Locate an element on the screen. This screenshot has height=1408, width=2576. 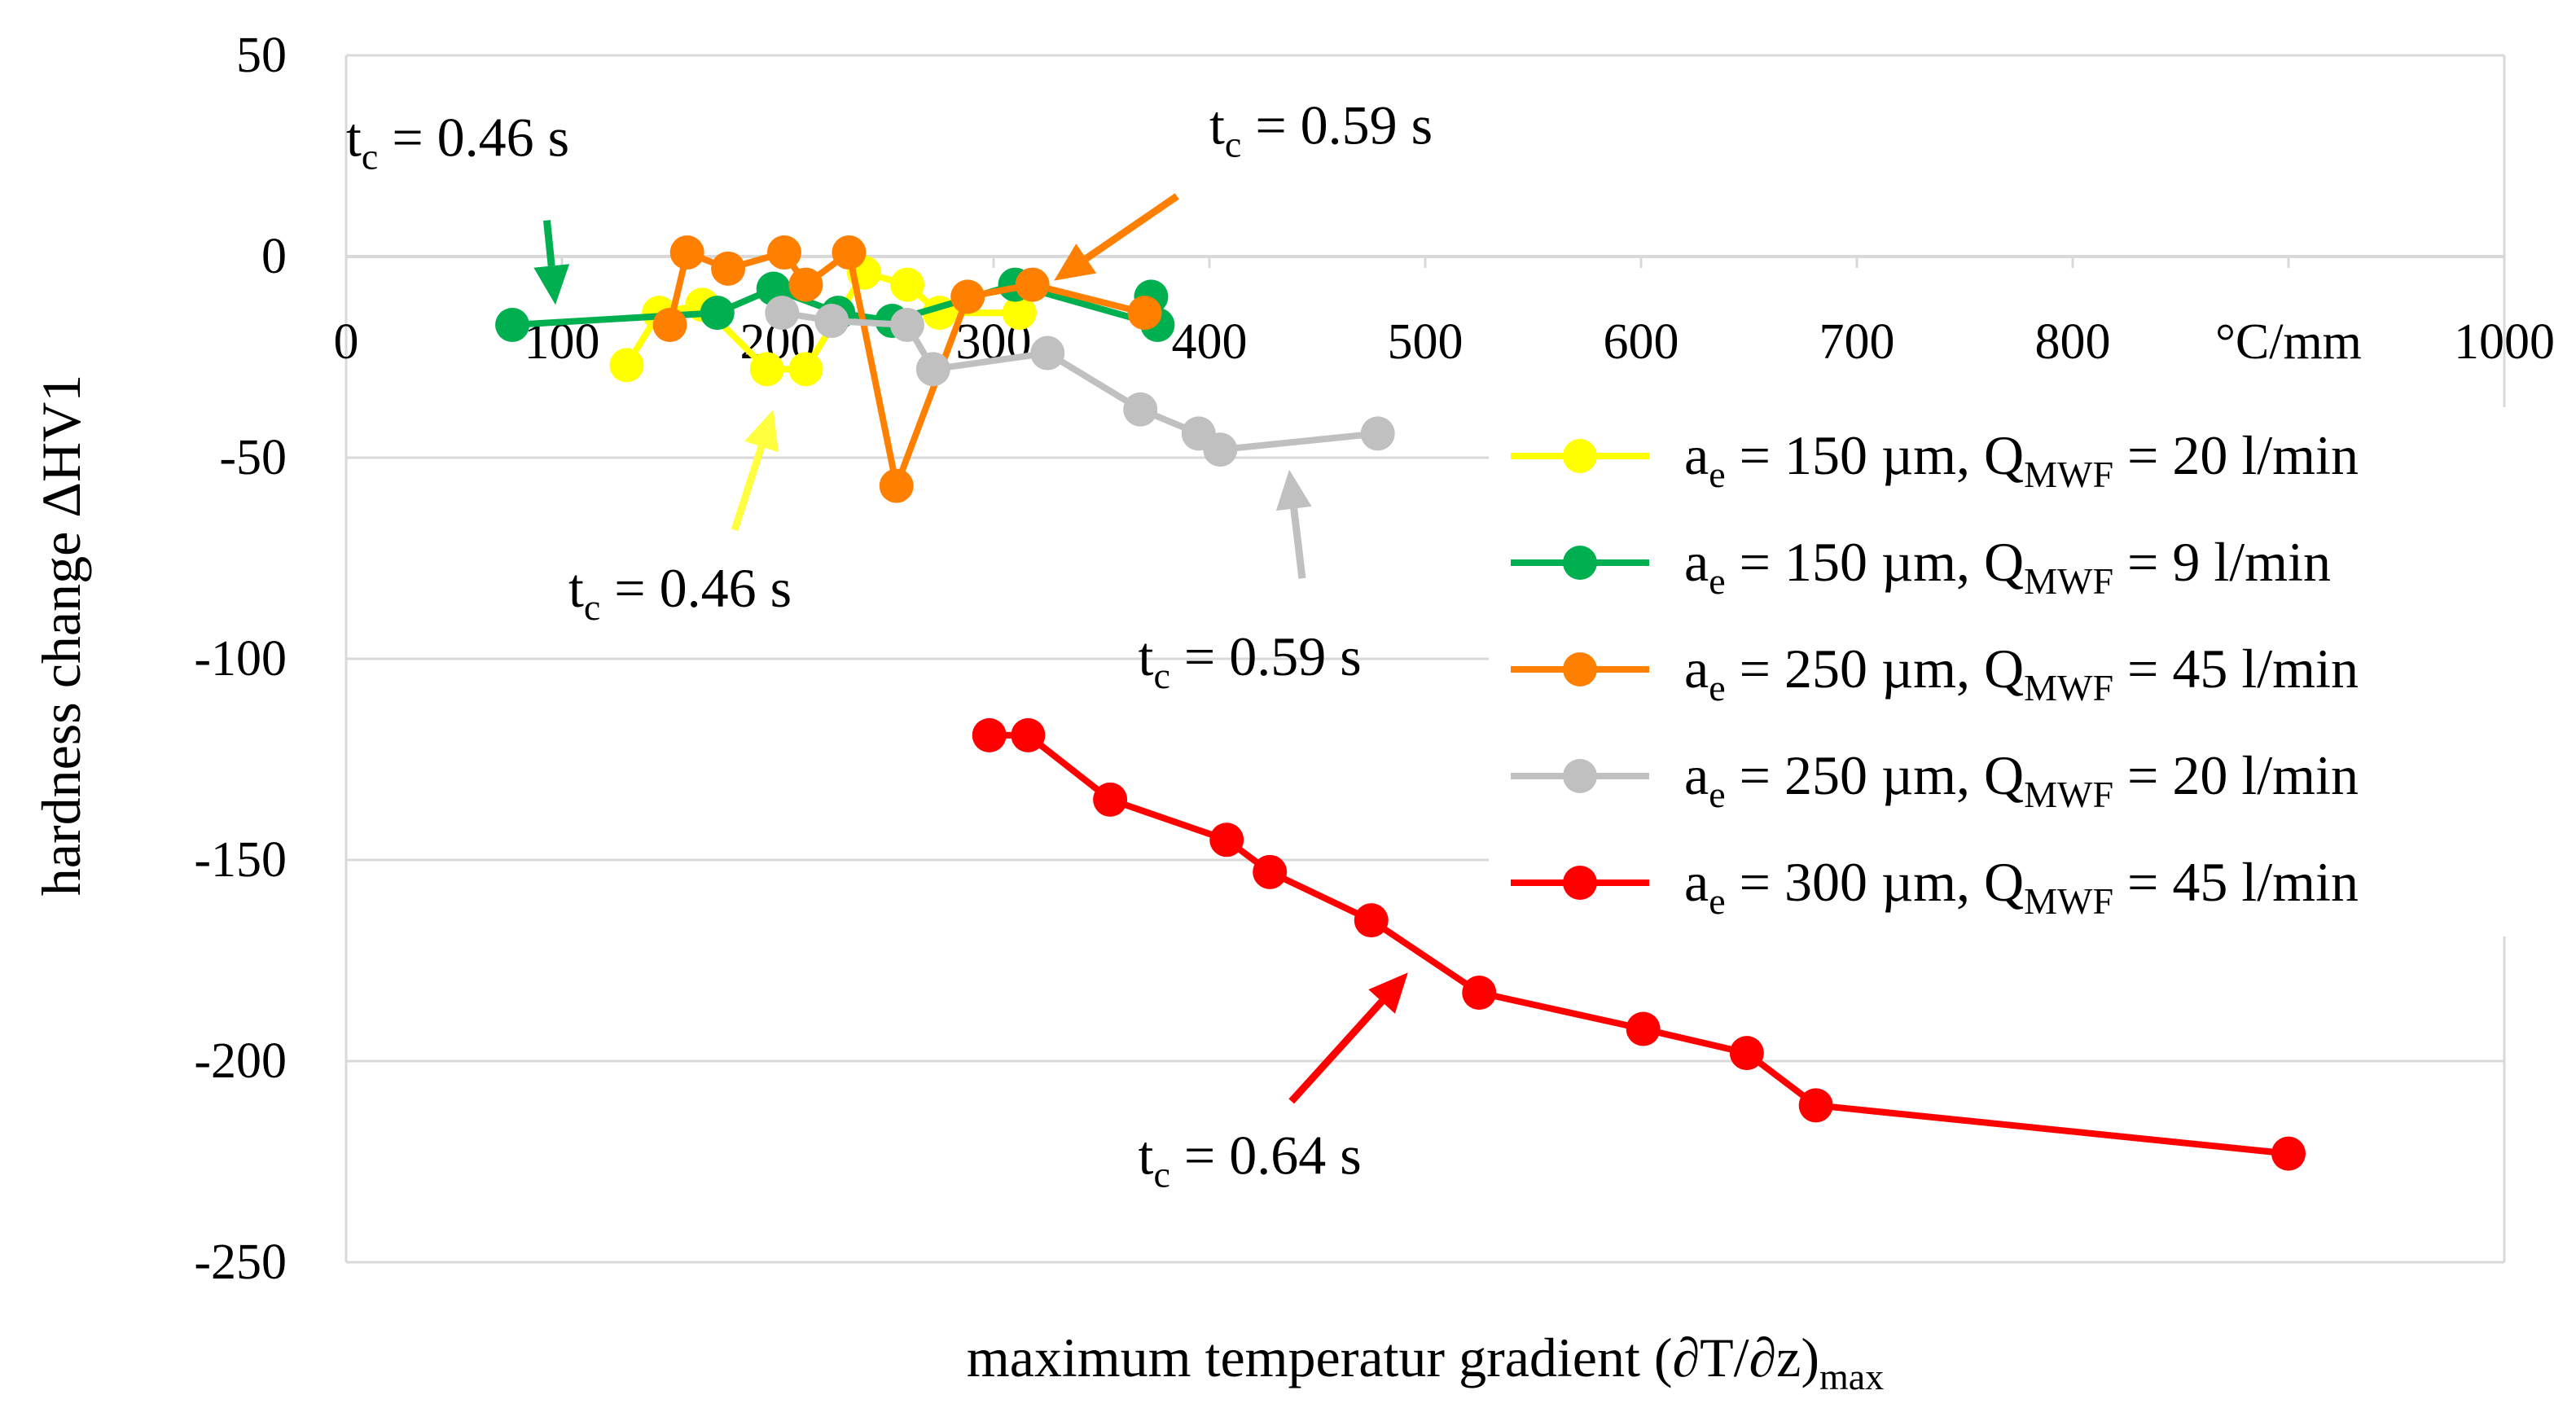
y-tick-label: -150 is located at coordinates (240, 860).